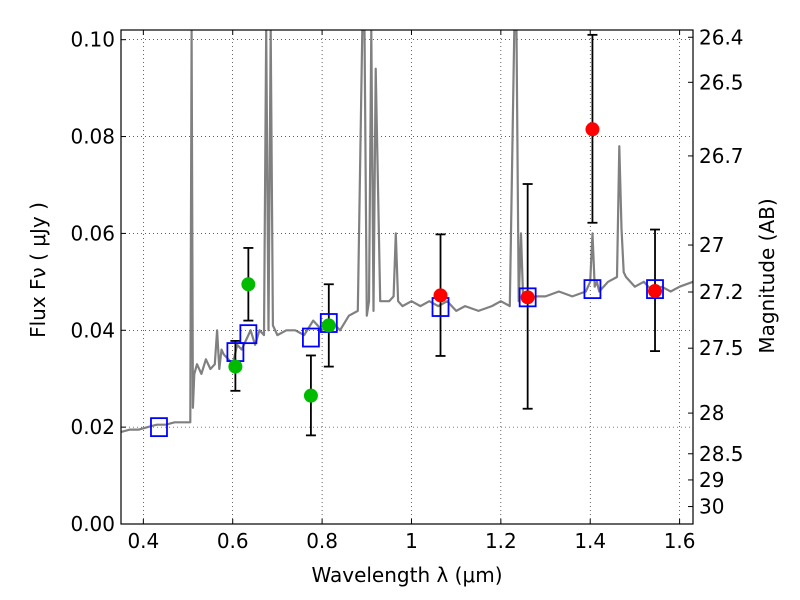 The image size is (800, 600). Describe the element at coordinates (711, 507) in the screenshot. I see `magnitude-tick-label: 30` at that location.